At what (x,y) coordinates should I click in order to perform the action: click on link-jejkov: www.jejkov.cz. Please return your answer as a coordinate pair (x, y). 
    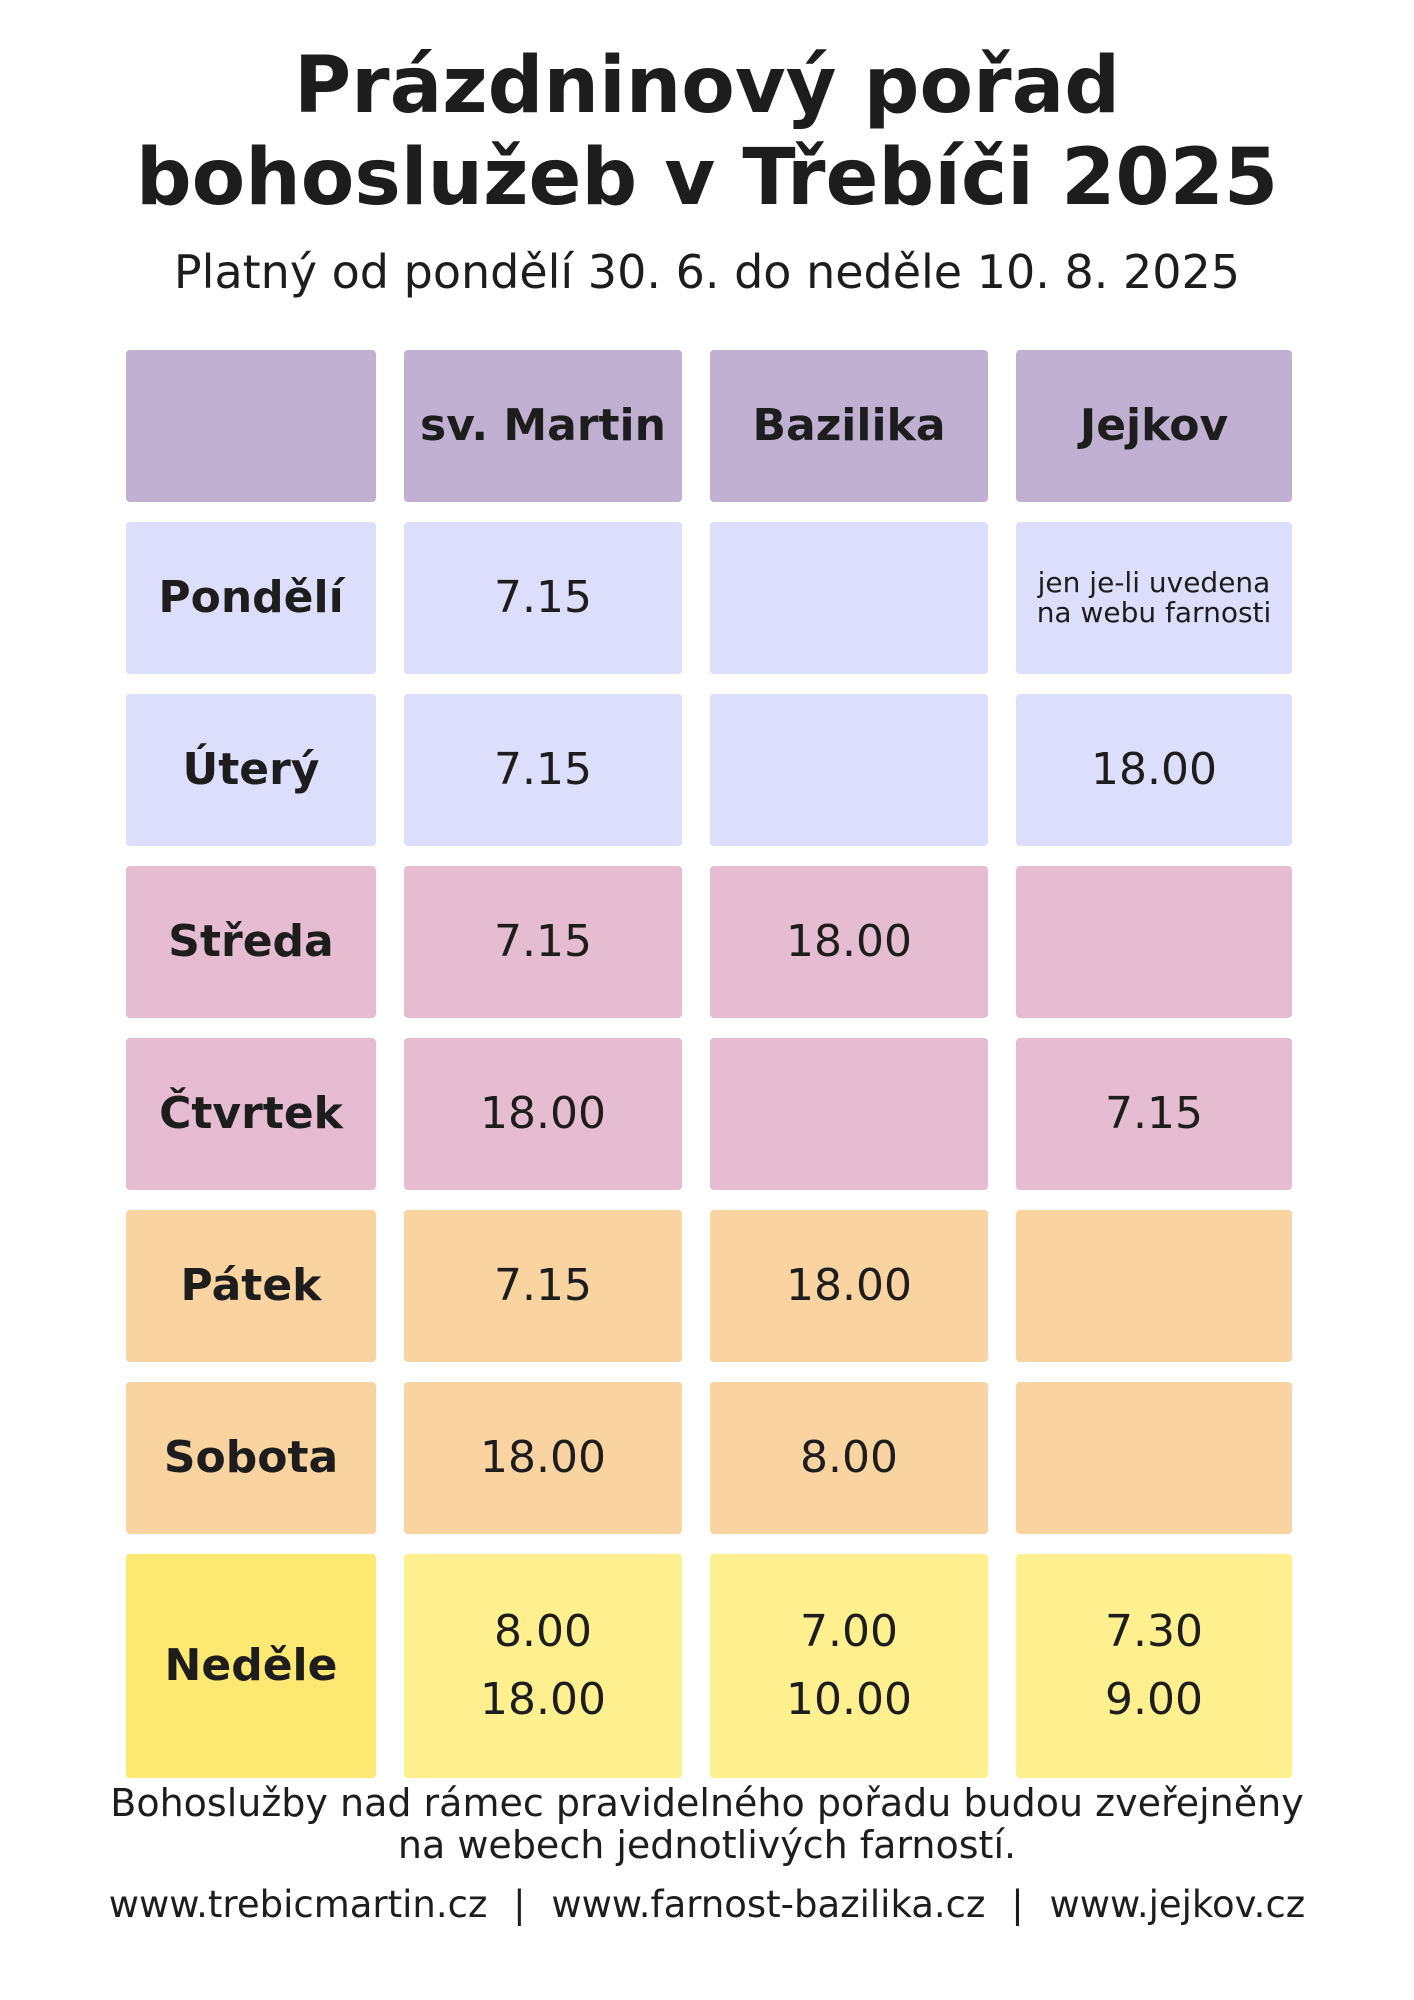
    Looking at the image, I should click on (1177, 1904).